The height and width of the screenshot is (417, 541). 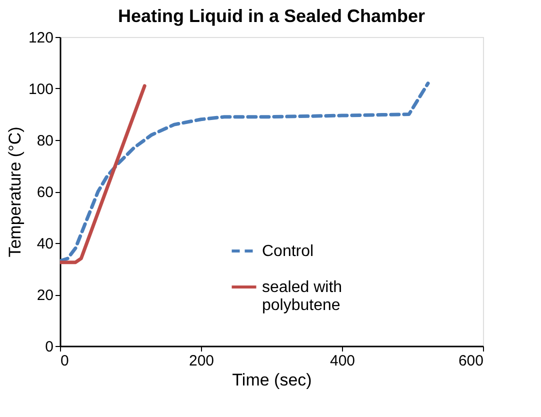 I want to click on y-tick-label: 80, so click(x=45, y=141).